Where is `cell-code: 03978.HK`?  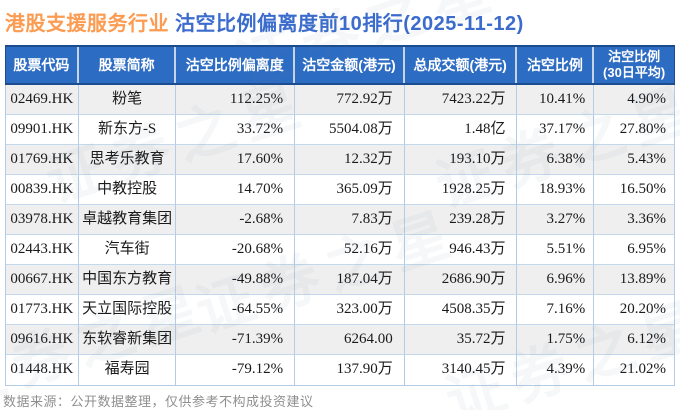
cell-code: 03978.HK is located at coordinates (42, 220).